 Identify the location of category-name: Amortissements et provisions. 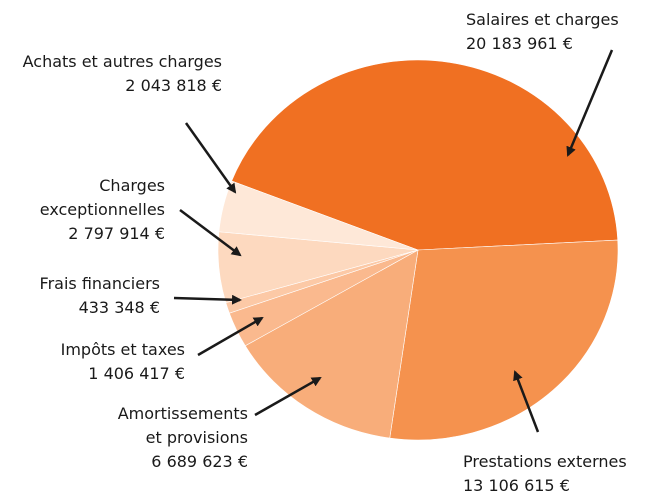
(182, 425).